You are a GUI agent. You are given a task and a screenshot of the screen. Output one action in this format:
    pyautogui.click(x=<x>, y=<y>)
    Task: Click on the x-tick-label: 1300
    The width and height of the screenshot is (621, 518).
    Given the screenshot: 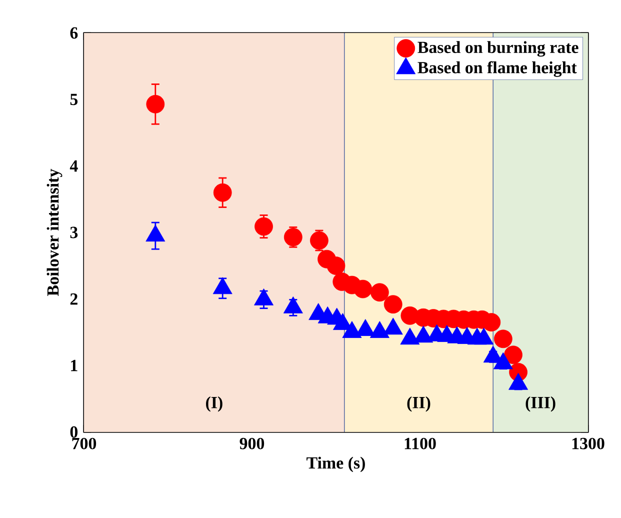 What is the action you would take?
    pyautogui.click(x=588, y=444)
    